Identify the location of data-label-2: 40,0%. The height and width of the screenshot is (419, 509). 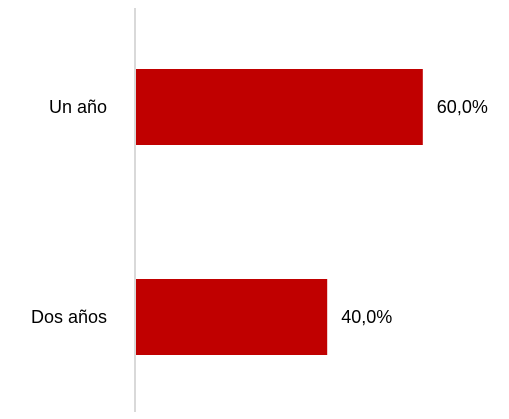
(366, 317).